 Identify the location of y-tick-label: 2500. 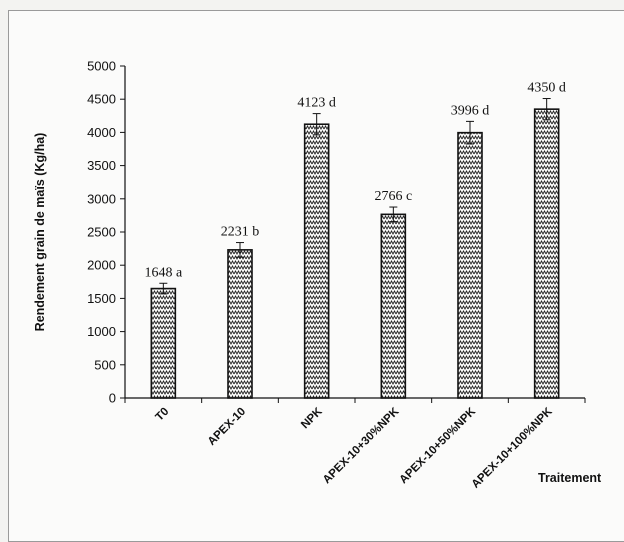
(101, 232).